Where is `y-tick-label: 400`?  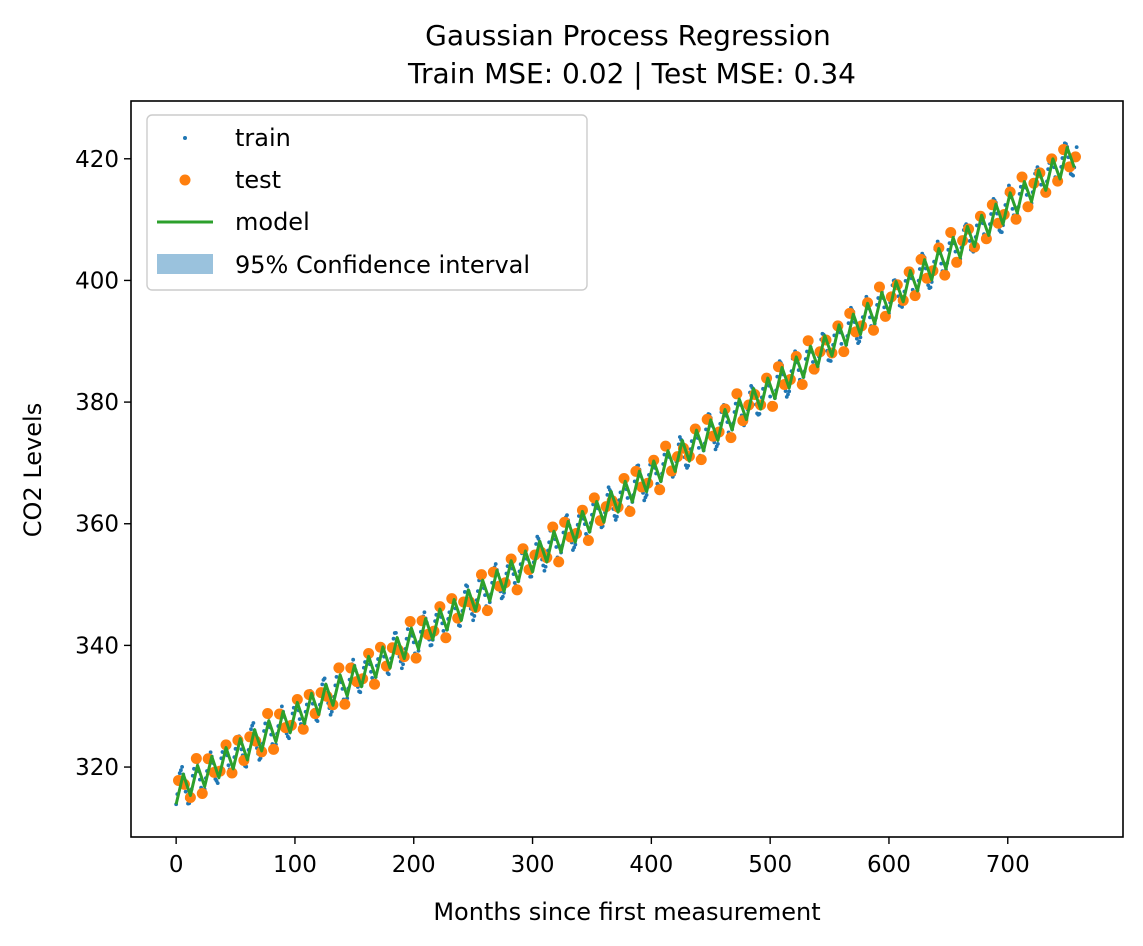 y-tick-label: 400 is located at coordinates (97, 281).